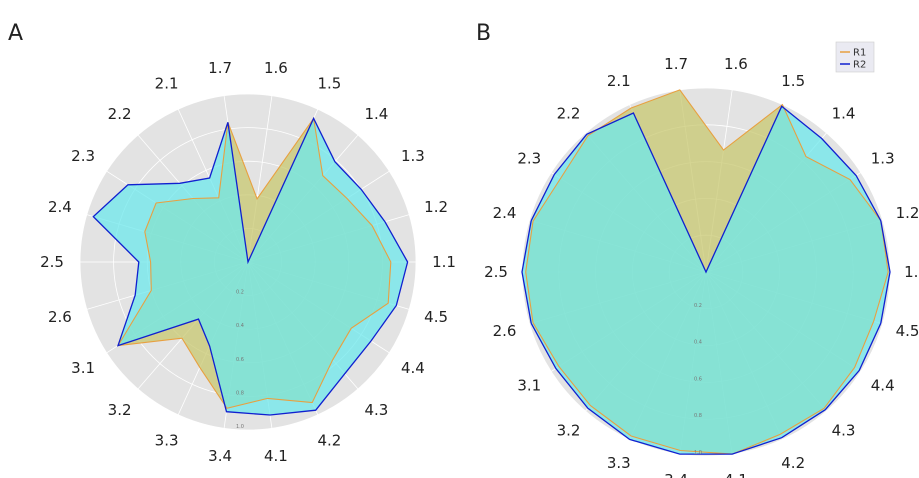 The height and width of the screenshot is (478, 919). I want to click on legend-box, so click(855, 57).